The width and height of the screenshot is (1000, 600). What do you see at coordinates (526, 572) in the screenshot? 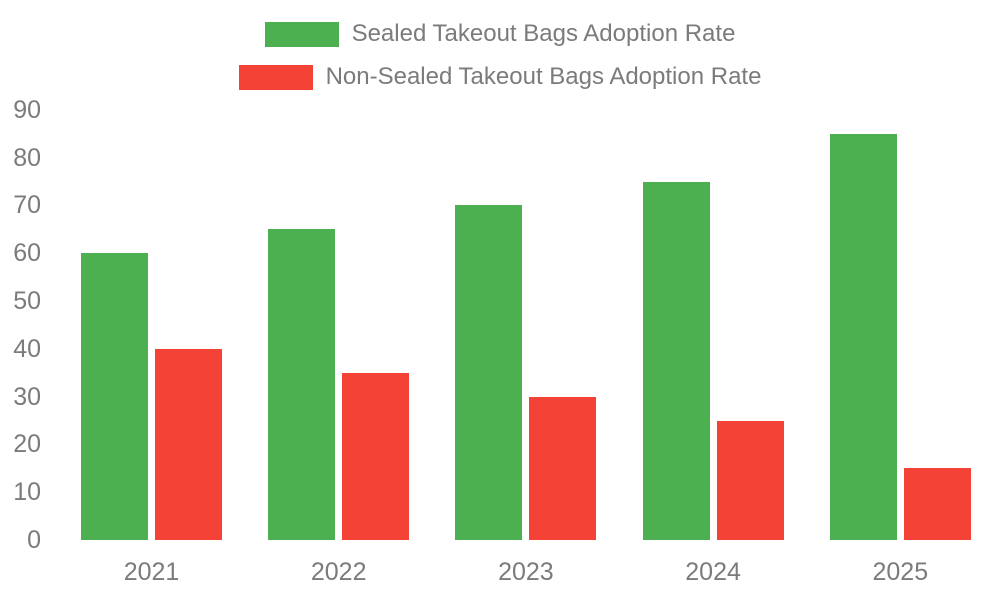
I see `x-tick-label: 2023` at bounding box center [526, 572].